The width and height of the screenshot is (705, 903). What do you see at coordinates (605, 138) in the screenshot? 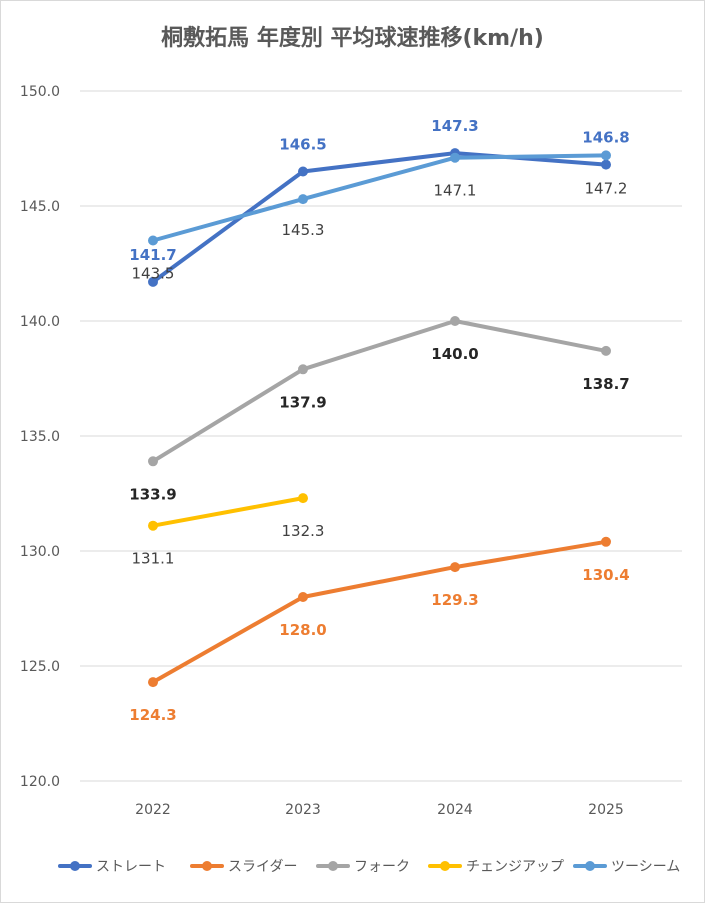
I see `data-label-0-3: 146.8` at bounding box center [605, 138].